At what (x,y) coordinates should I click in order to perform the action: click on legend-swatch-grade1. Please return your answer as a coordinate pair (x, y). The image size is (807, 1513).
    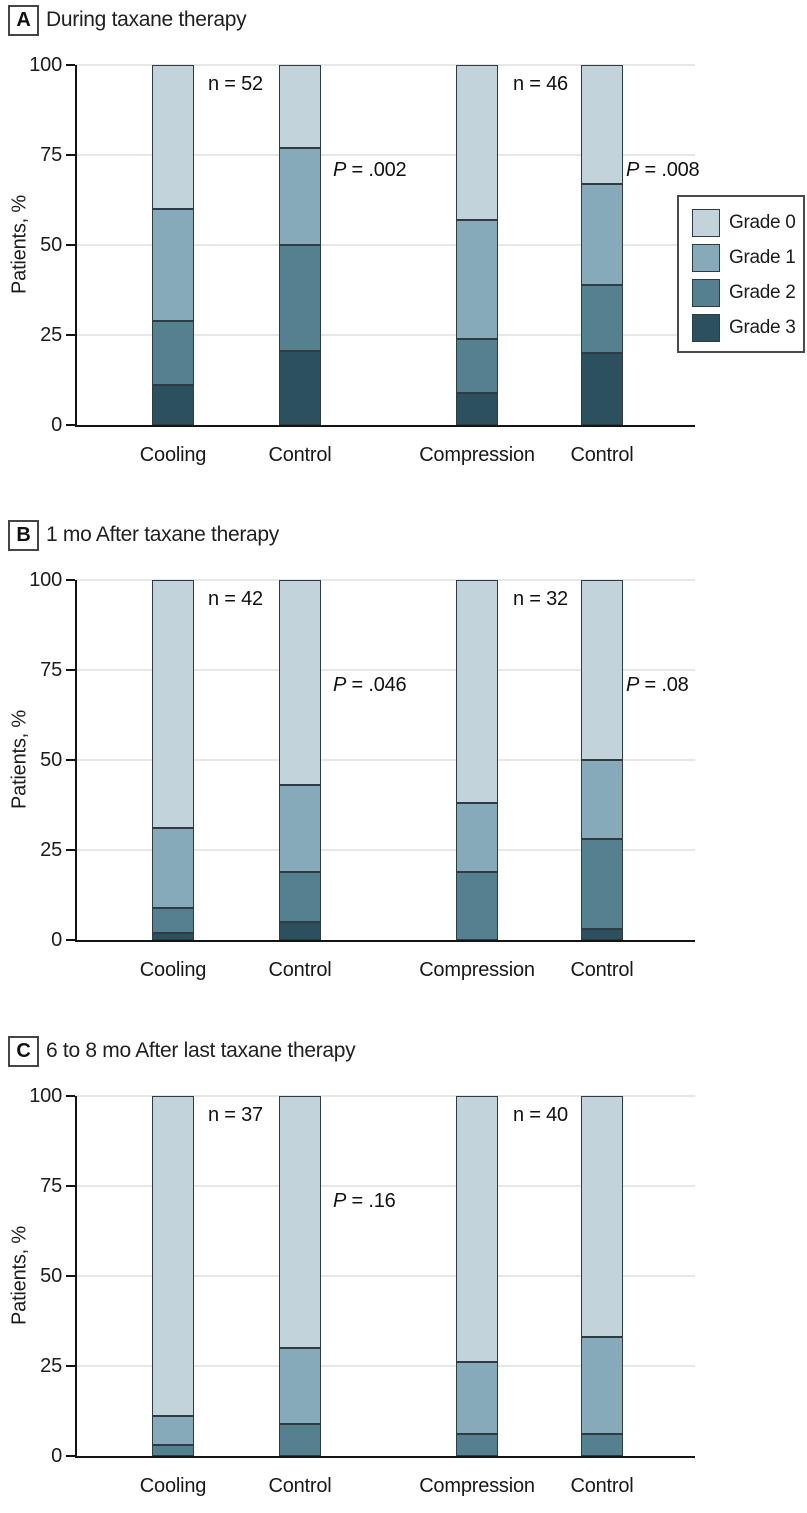
    Looking at the image, I should click on (706, 258).